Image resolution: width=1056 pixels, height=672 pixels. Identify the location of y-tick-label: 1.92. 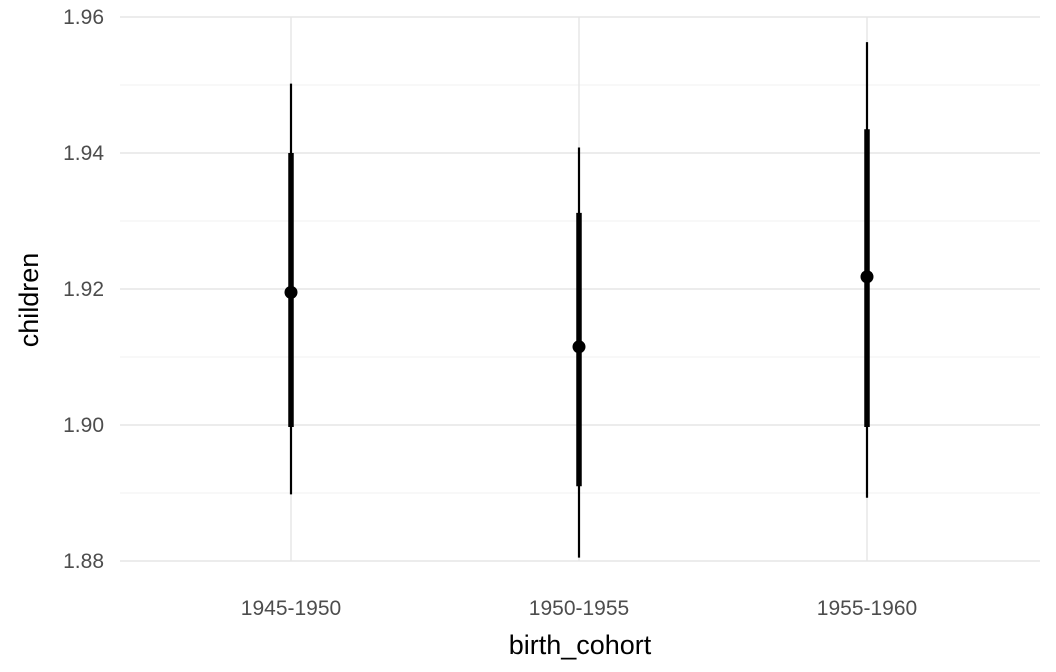
(83, 289).